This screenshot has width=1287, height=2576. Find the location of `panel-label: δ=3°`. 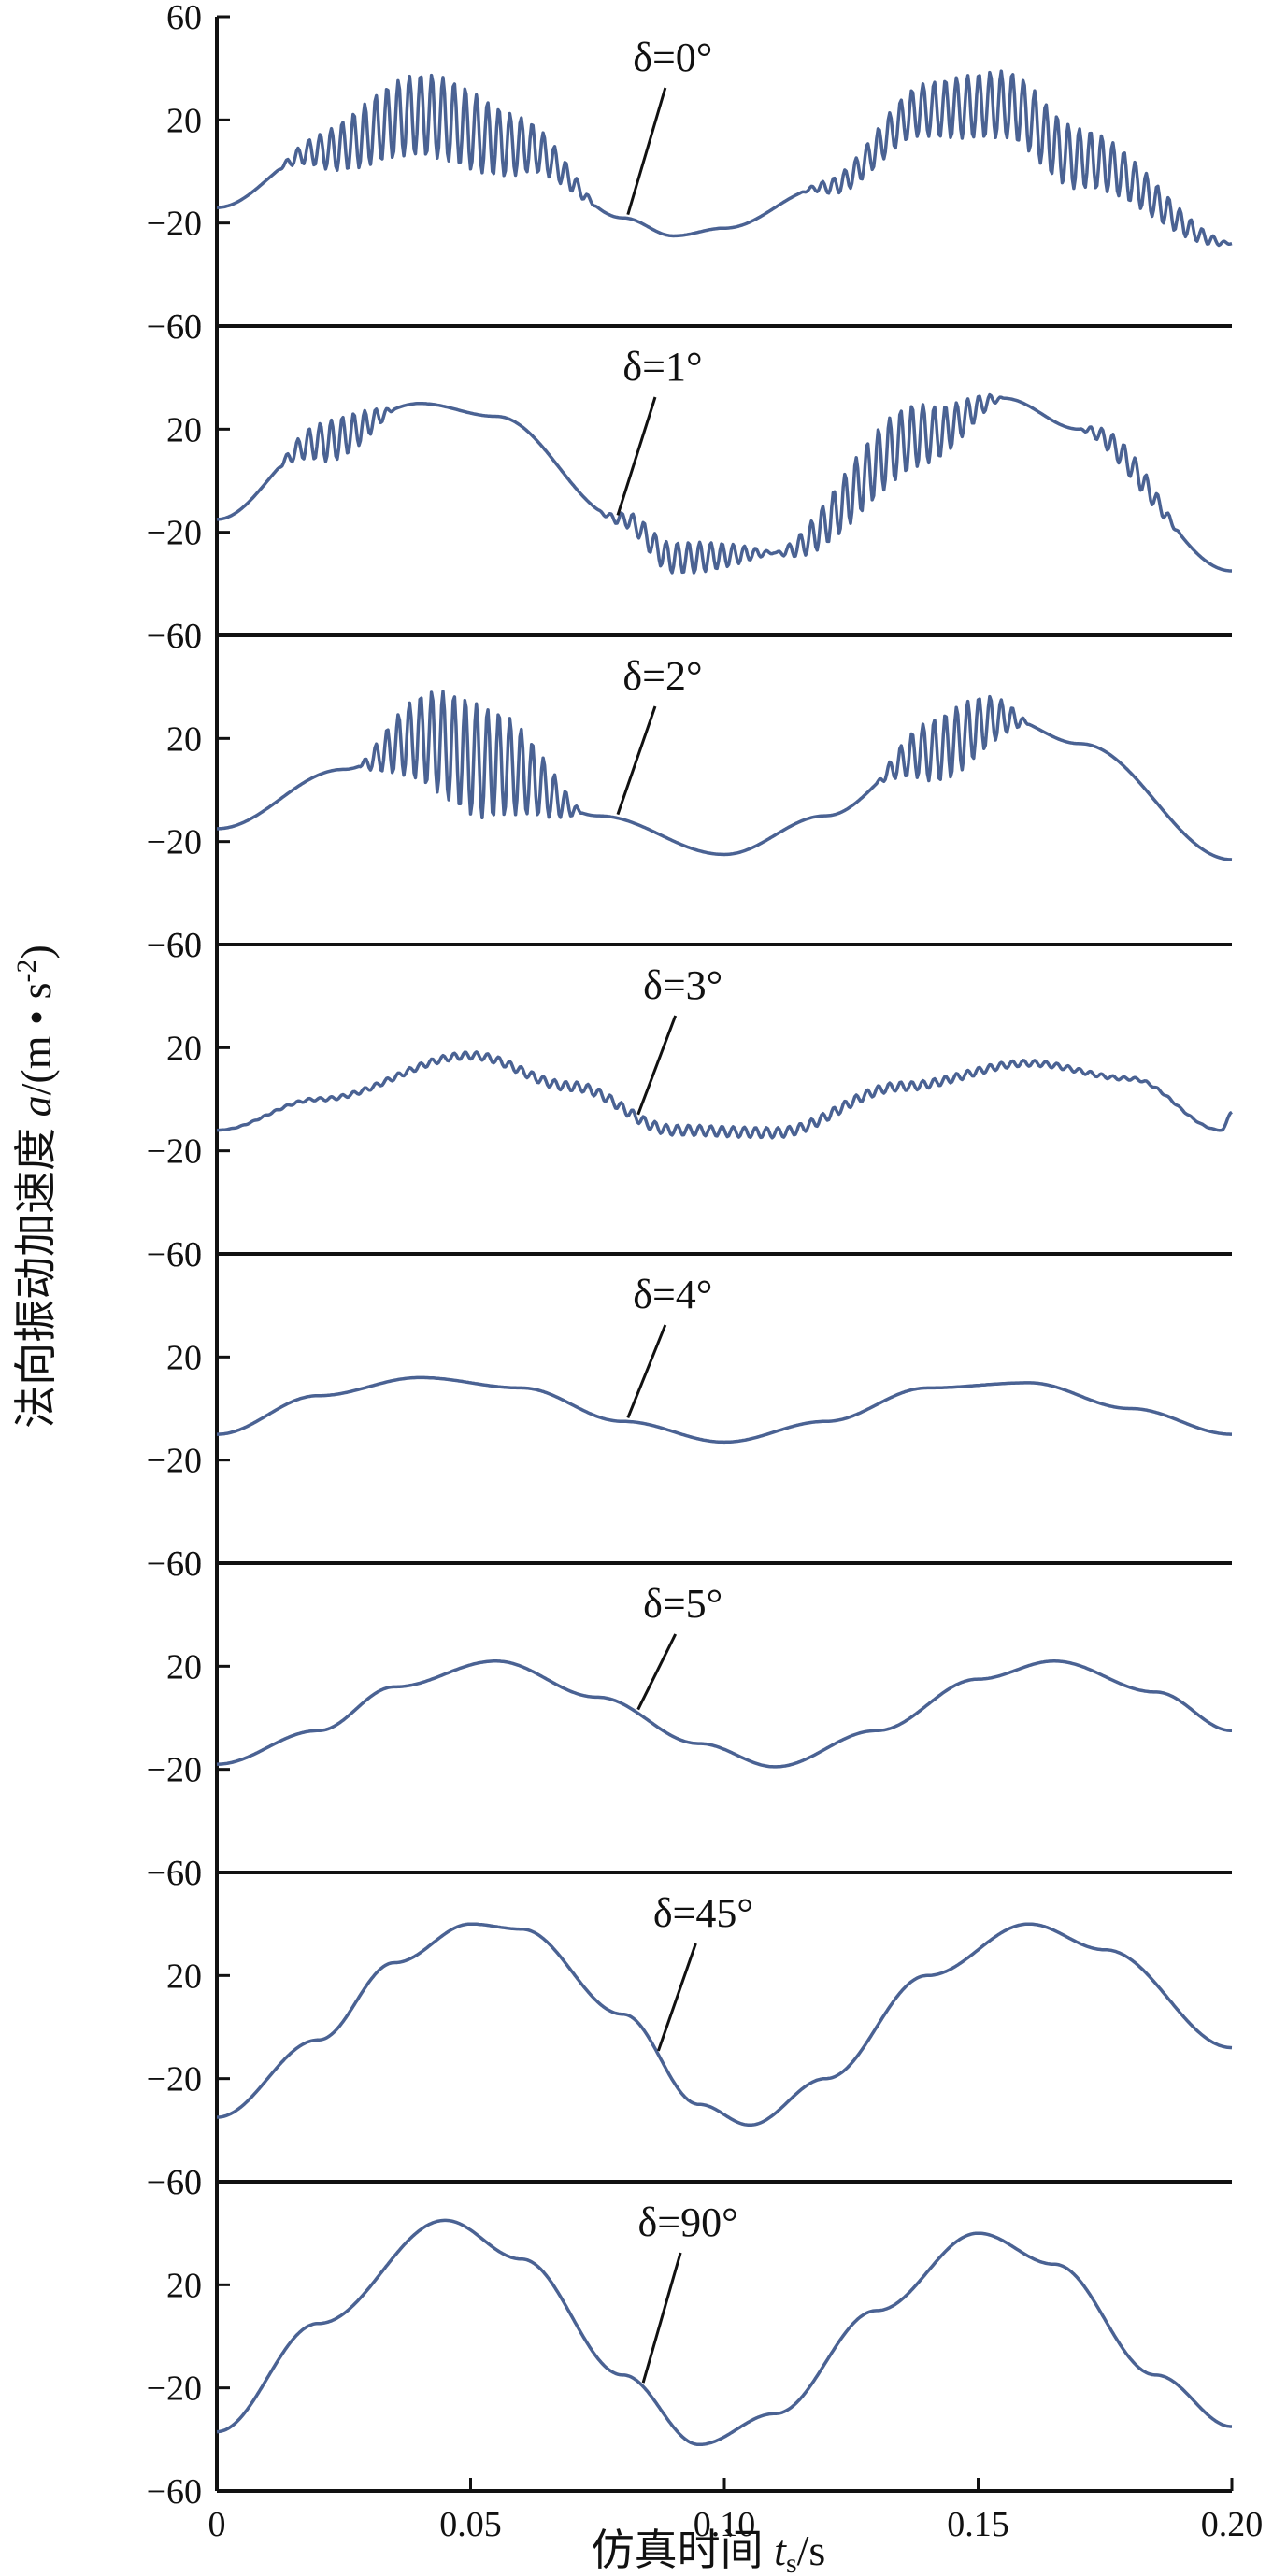

panel-label: δ=3° is located at coordinates (682, 985).